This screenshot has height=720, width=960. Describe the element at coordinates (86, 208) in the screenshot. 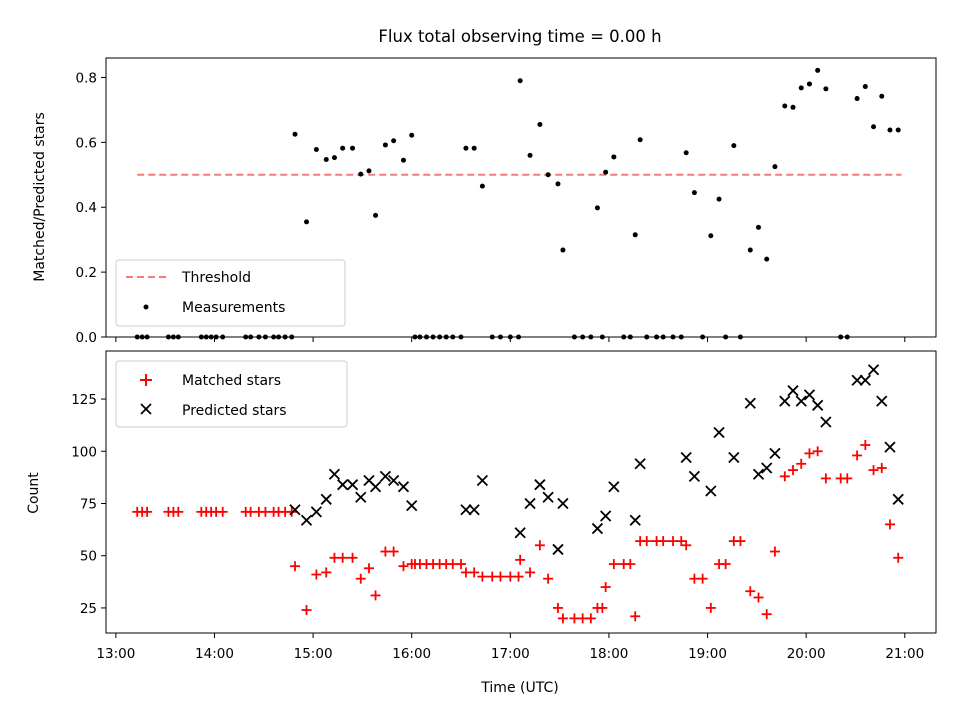

I see `top-ytick-label: 0.4` at that location.